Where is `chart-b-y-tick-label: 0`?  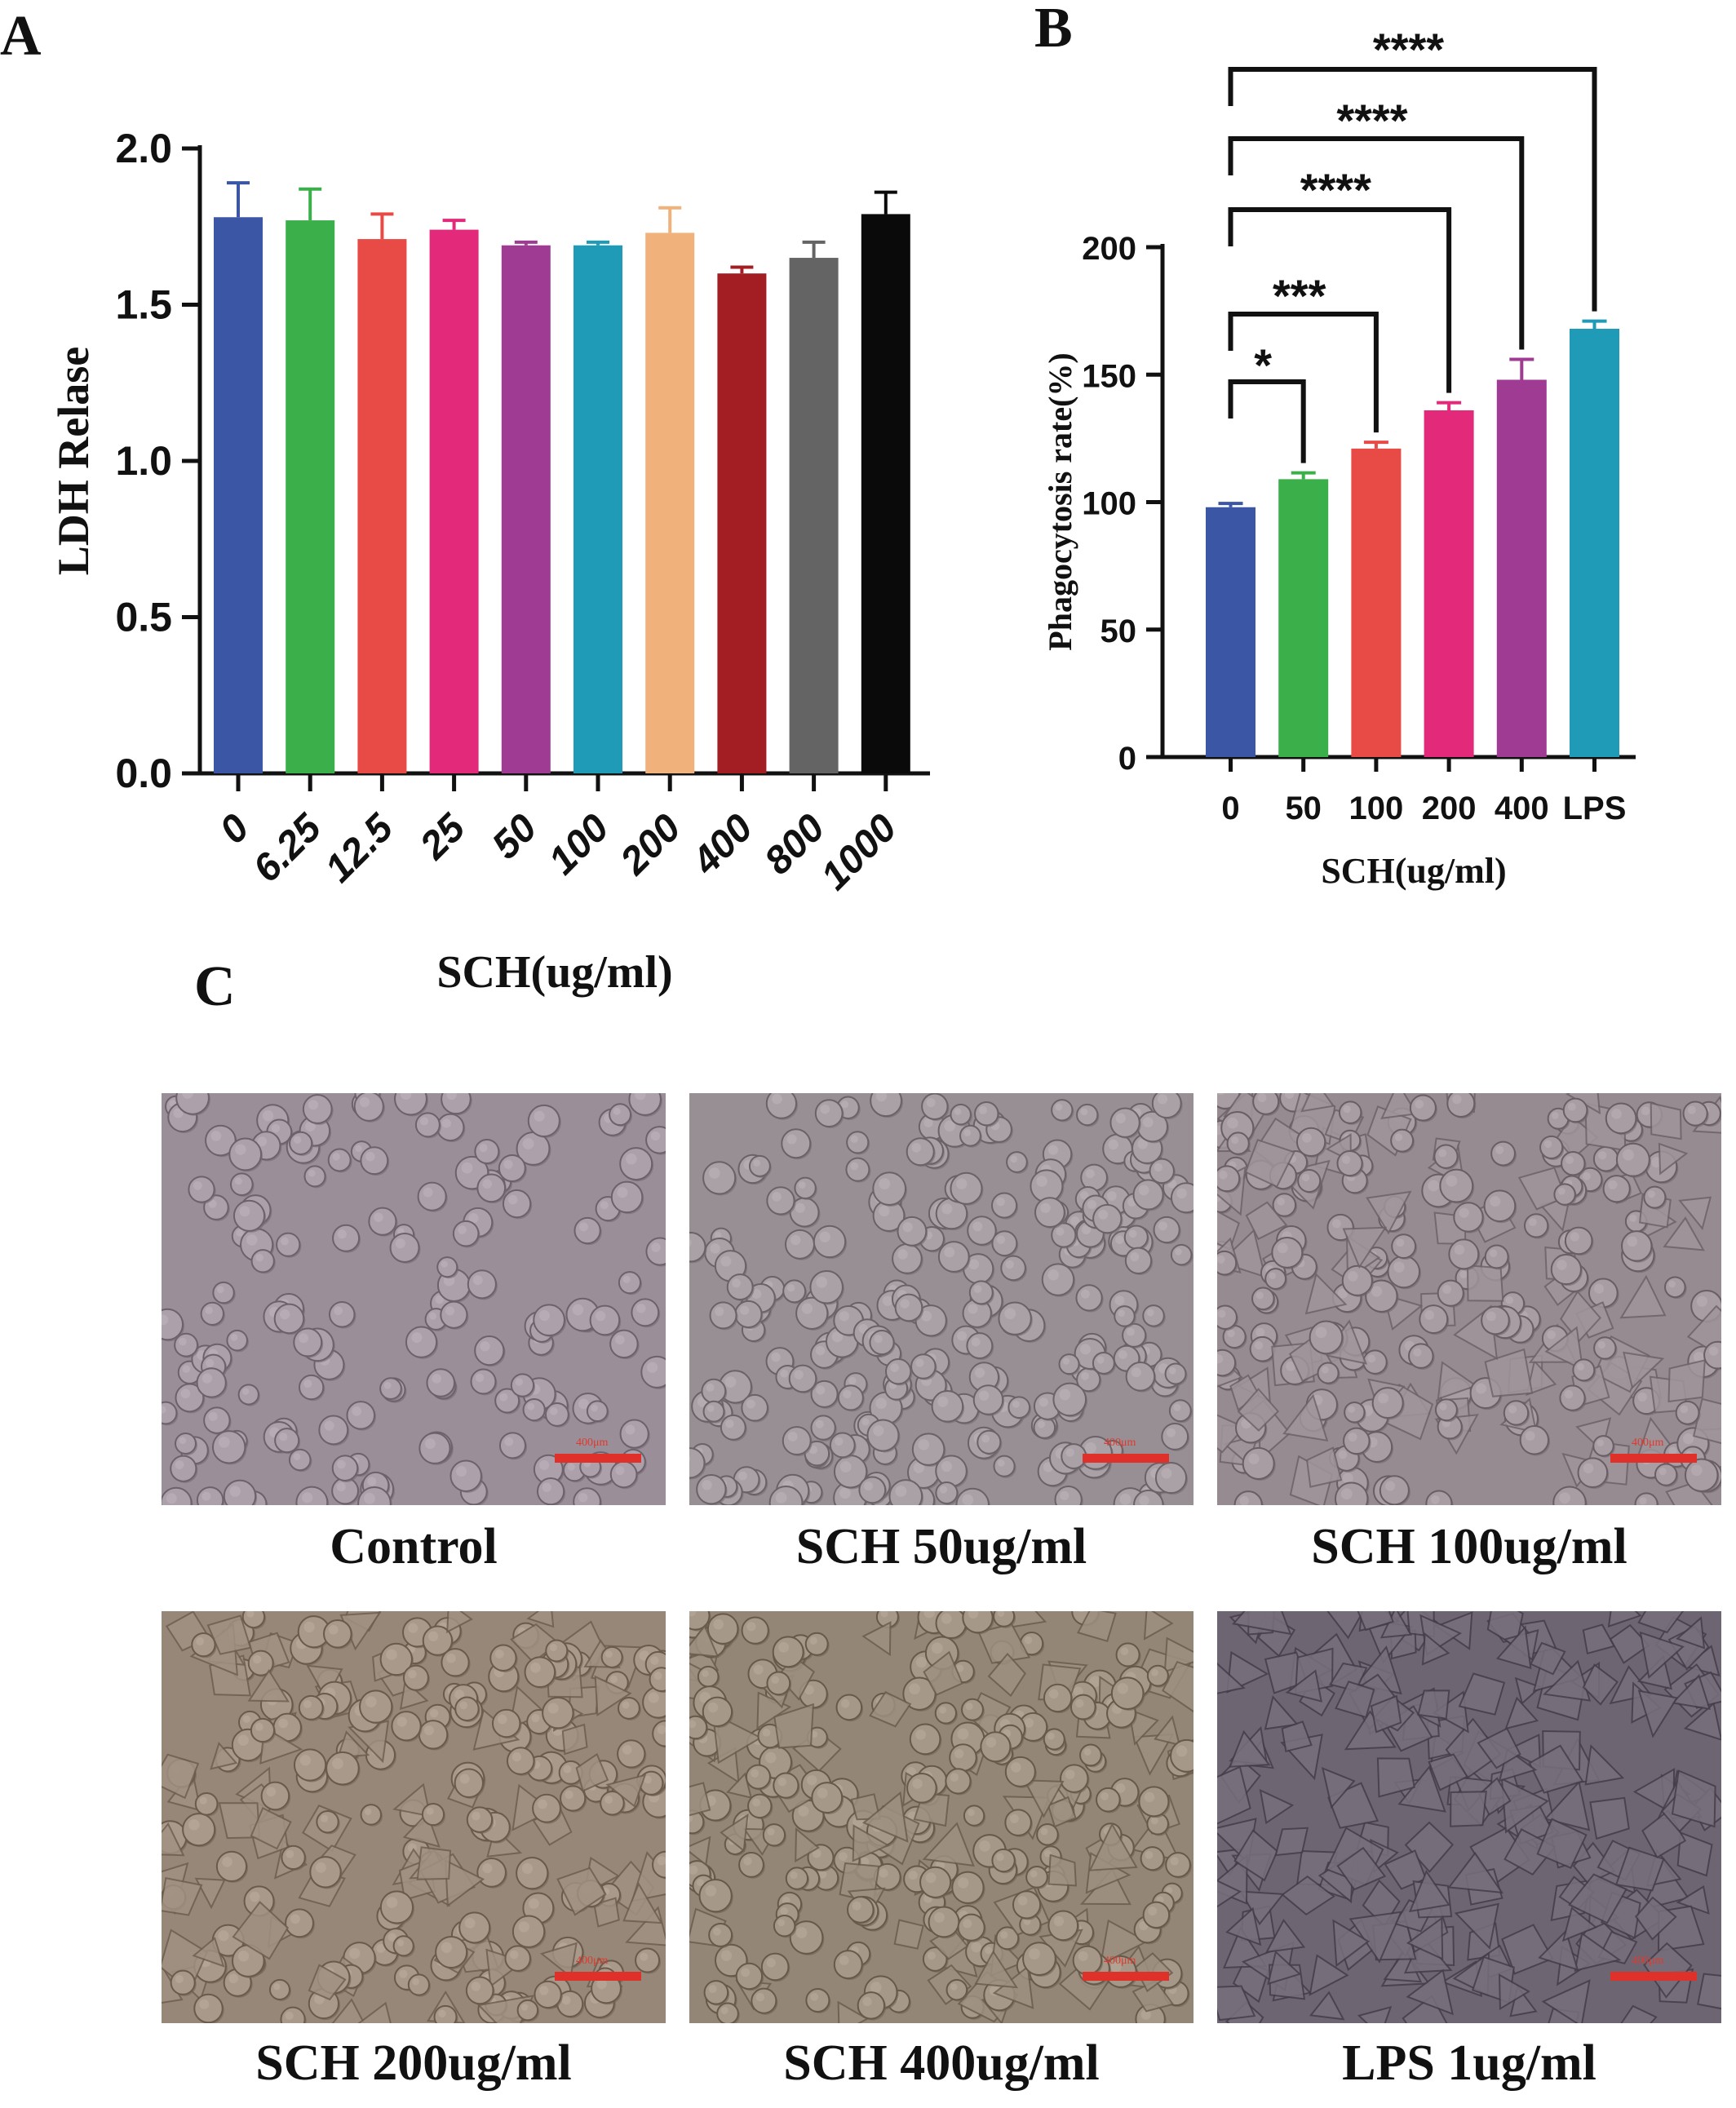 chart-b-y-tick-label: 0 is located at coordinates (1127, 759).